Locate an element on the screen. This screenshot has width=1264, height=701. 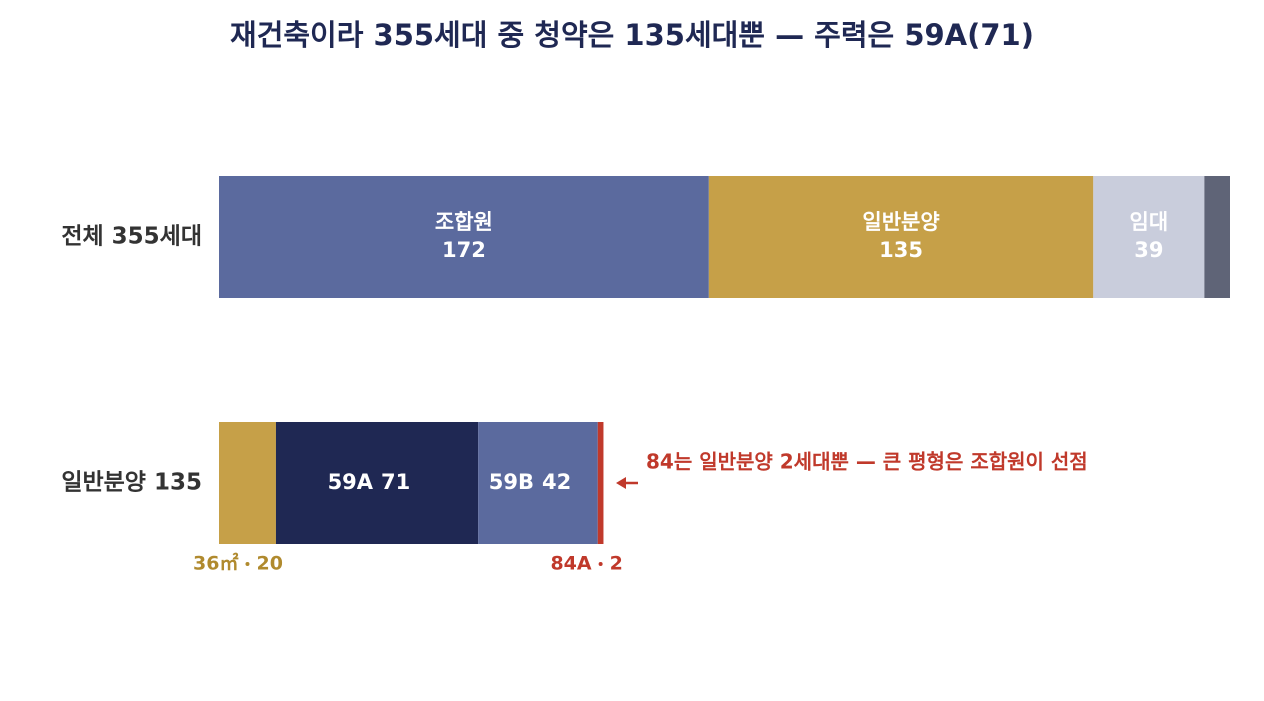
annotation-arrowhead is located at coordinates (621, 483).